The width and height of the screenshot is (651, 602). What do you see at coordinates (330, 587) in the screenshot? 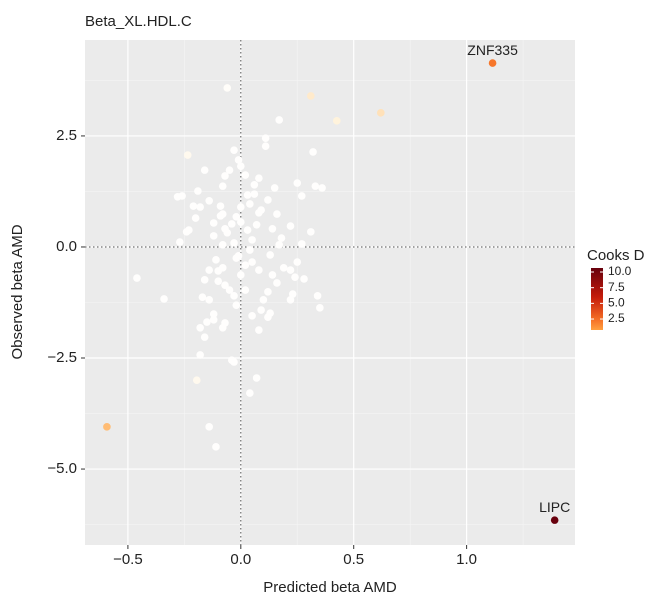
I see `x-axis-label: Predicted beta AMD` at bounding box center [330, 587].